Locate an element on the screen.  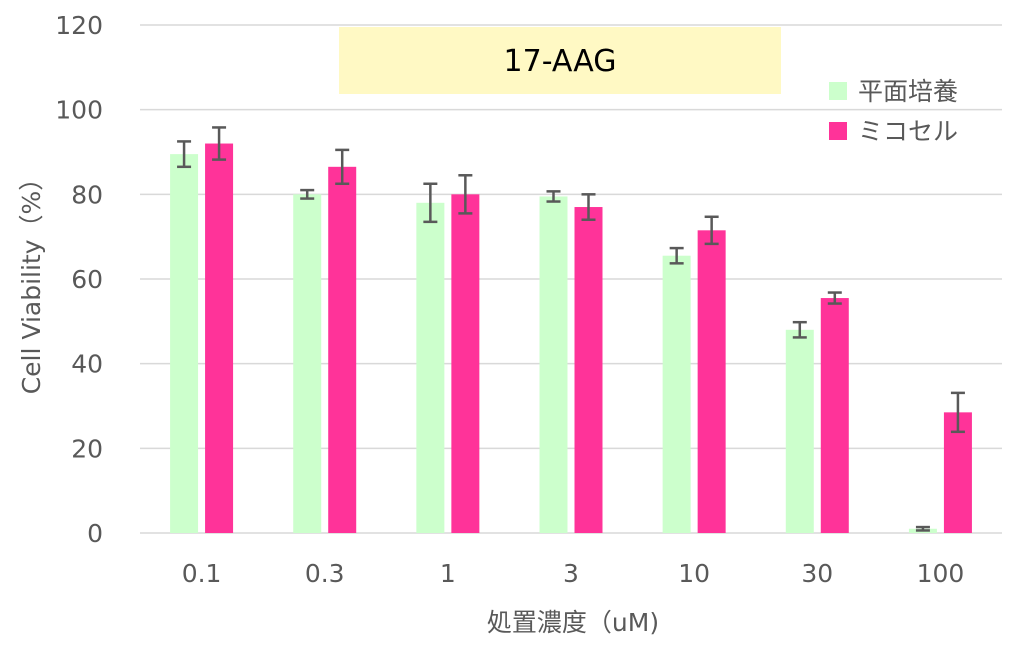
annotation-label: 17-AAG is located at coordinates (560, 61).